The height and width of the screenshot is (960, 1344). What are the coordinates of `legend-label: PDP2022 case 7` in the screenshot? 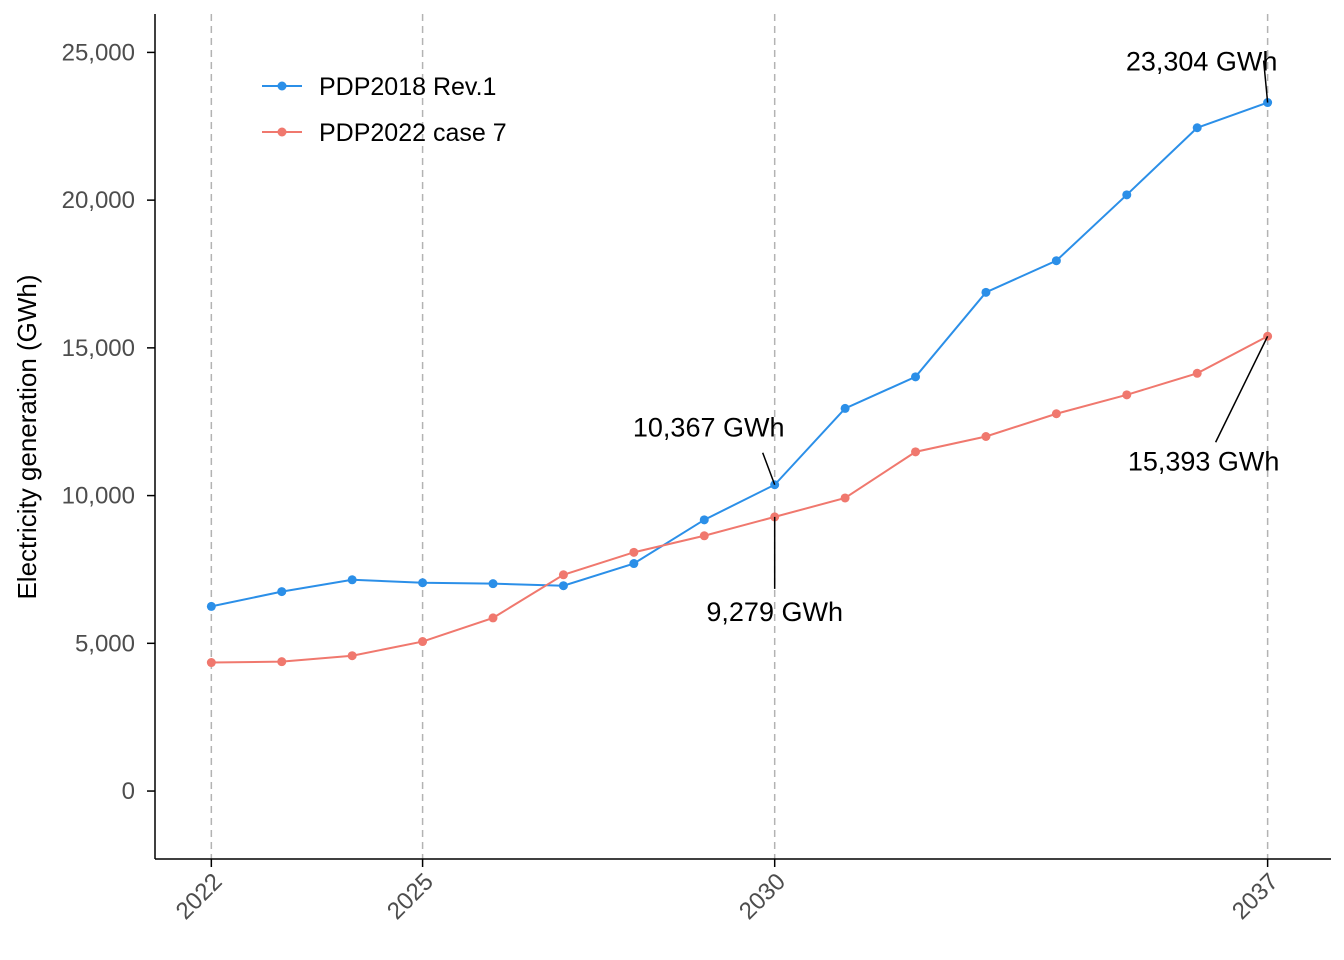 It's located at (413, 133).